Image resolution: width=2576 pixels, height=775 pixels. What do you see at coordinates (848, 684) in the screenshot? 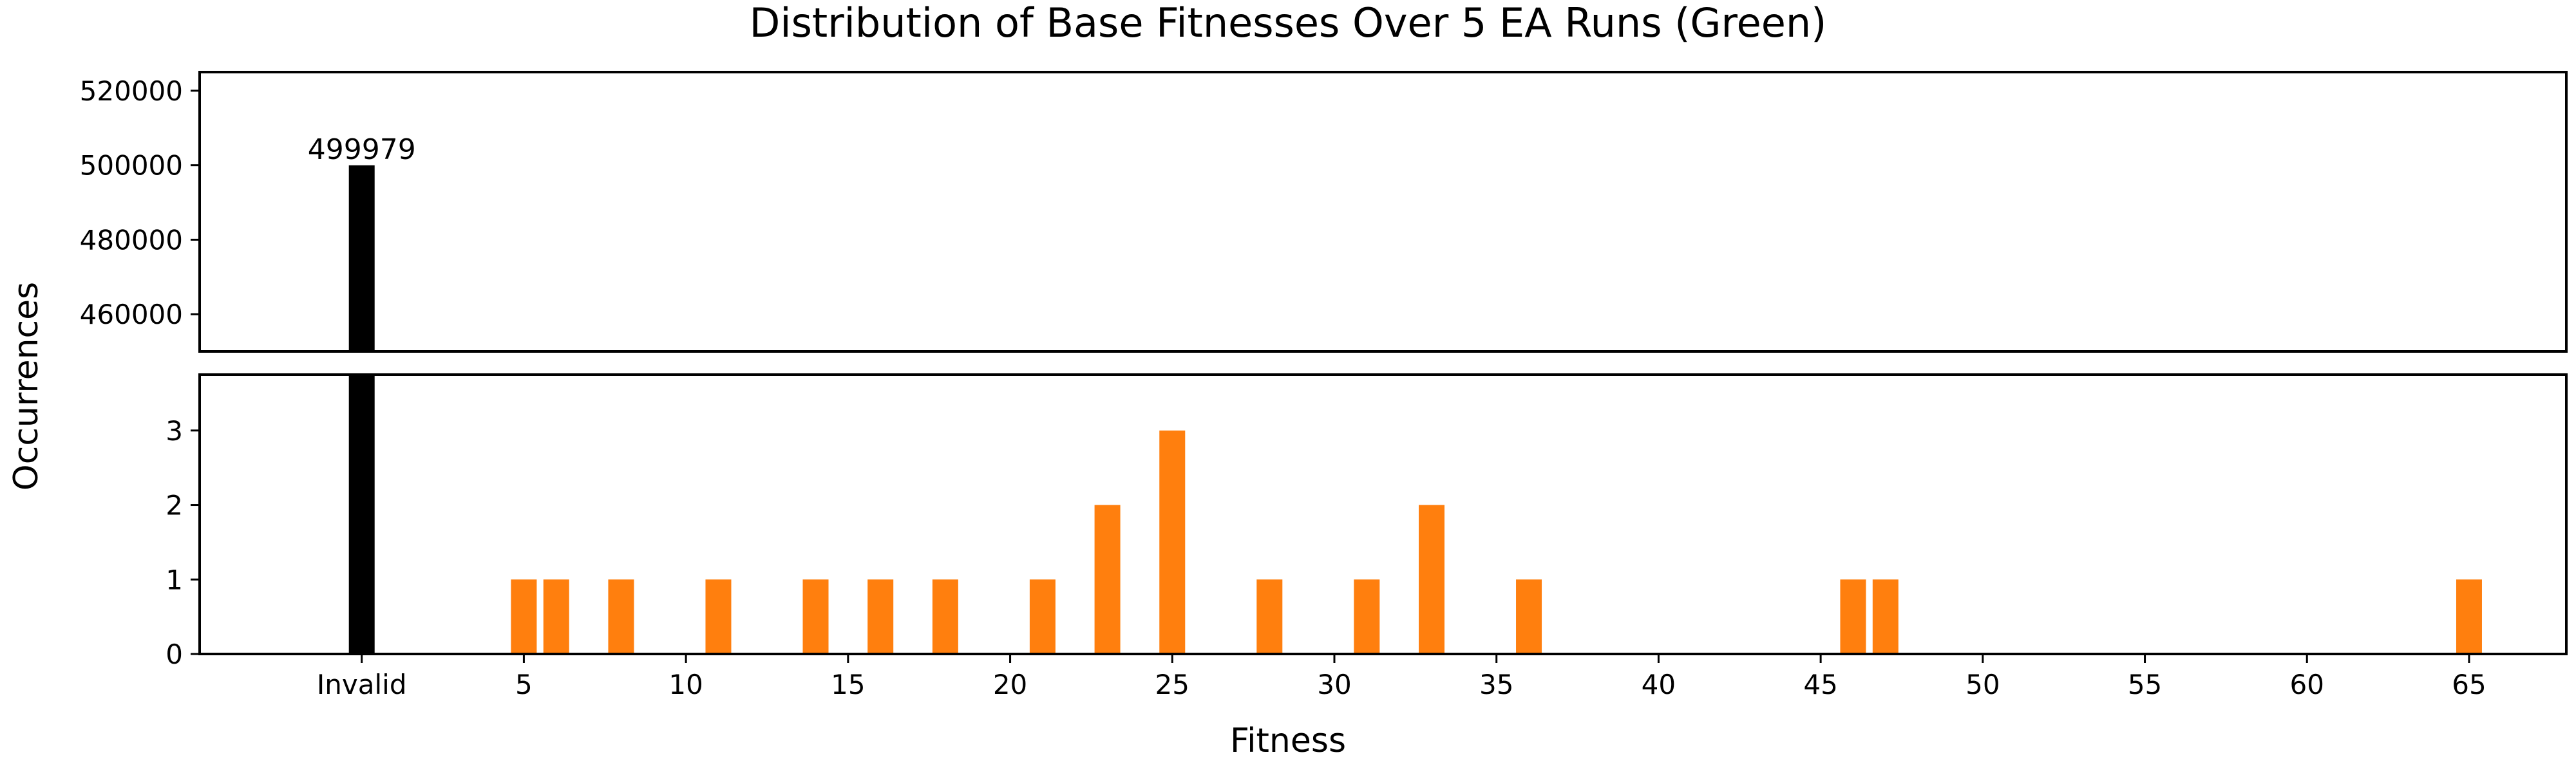
I see `x-tick-label: 15` at bounding box center [848, 684].